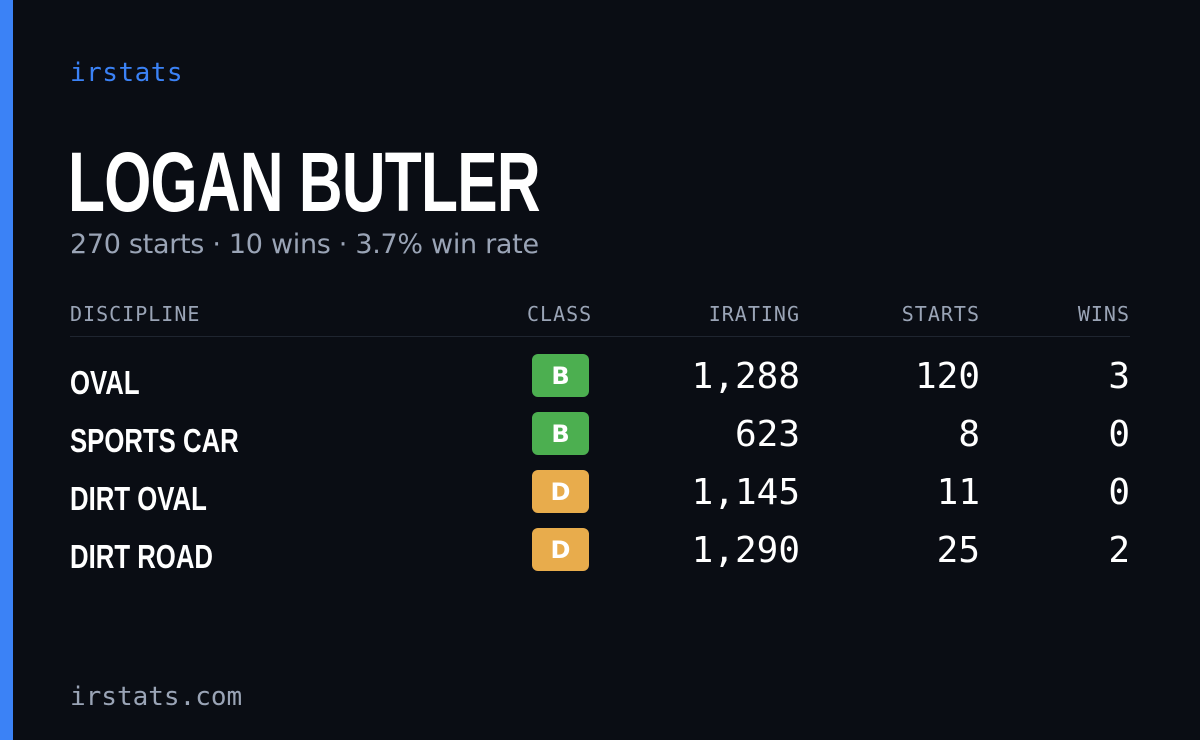 Image resolution: width=1200 pixels, height=740 pixels. What do you see at coordinates (958, 550) in the screenshot?
I see `starts-value: 25` at bounding box center [958, 550].